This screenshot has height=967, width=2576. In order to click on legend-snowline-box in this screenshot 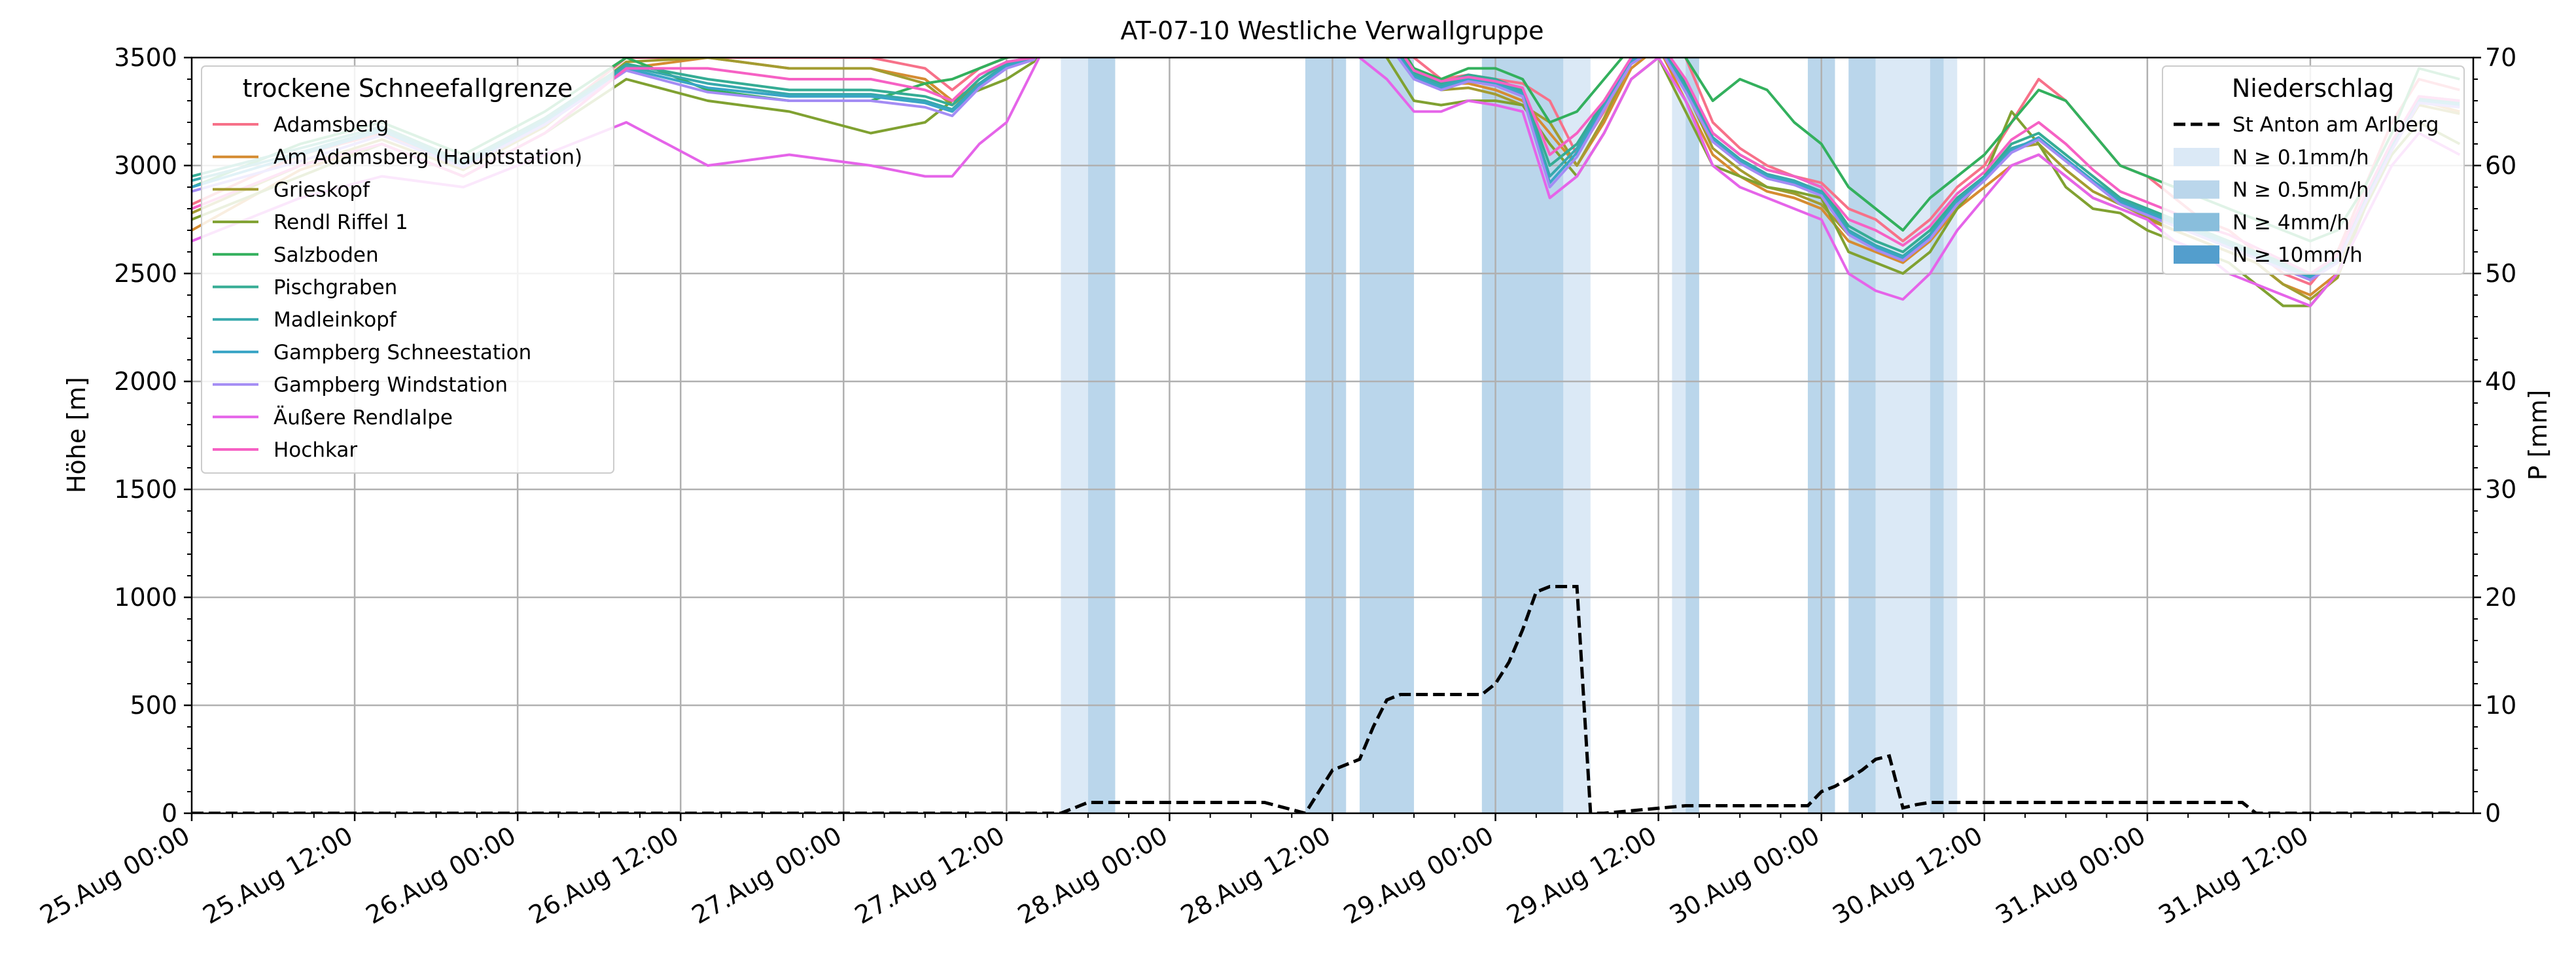, I will do `click(407, 269)`.